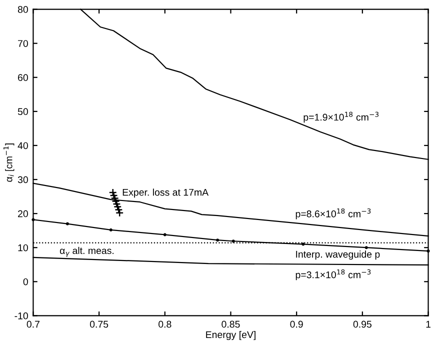 The width and height of the screenshot is (437, 345). What do you see at coordinates (25, 282) in the screenshot?
I see `y-tick-label: 0` at bounding box center [25, 282].